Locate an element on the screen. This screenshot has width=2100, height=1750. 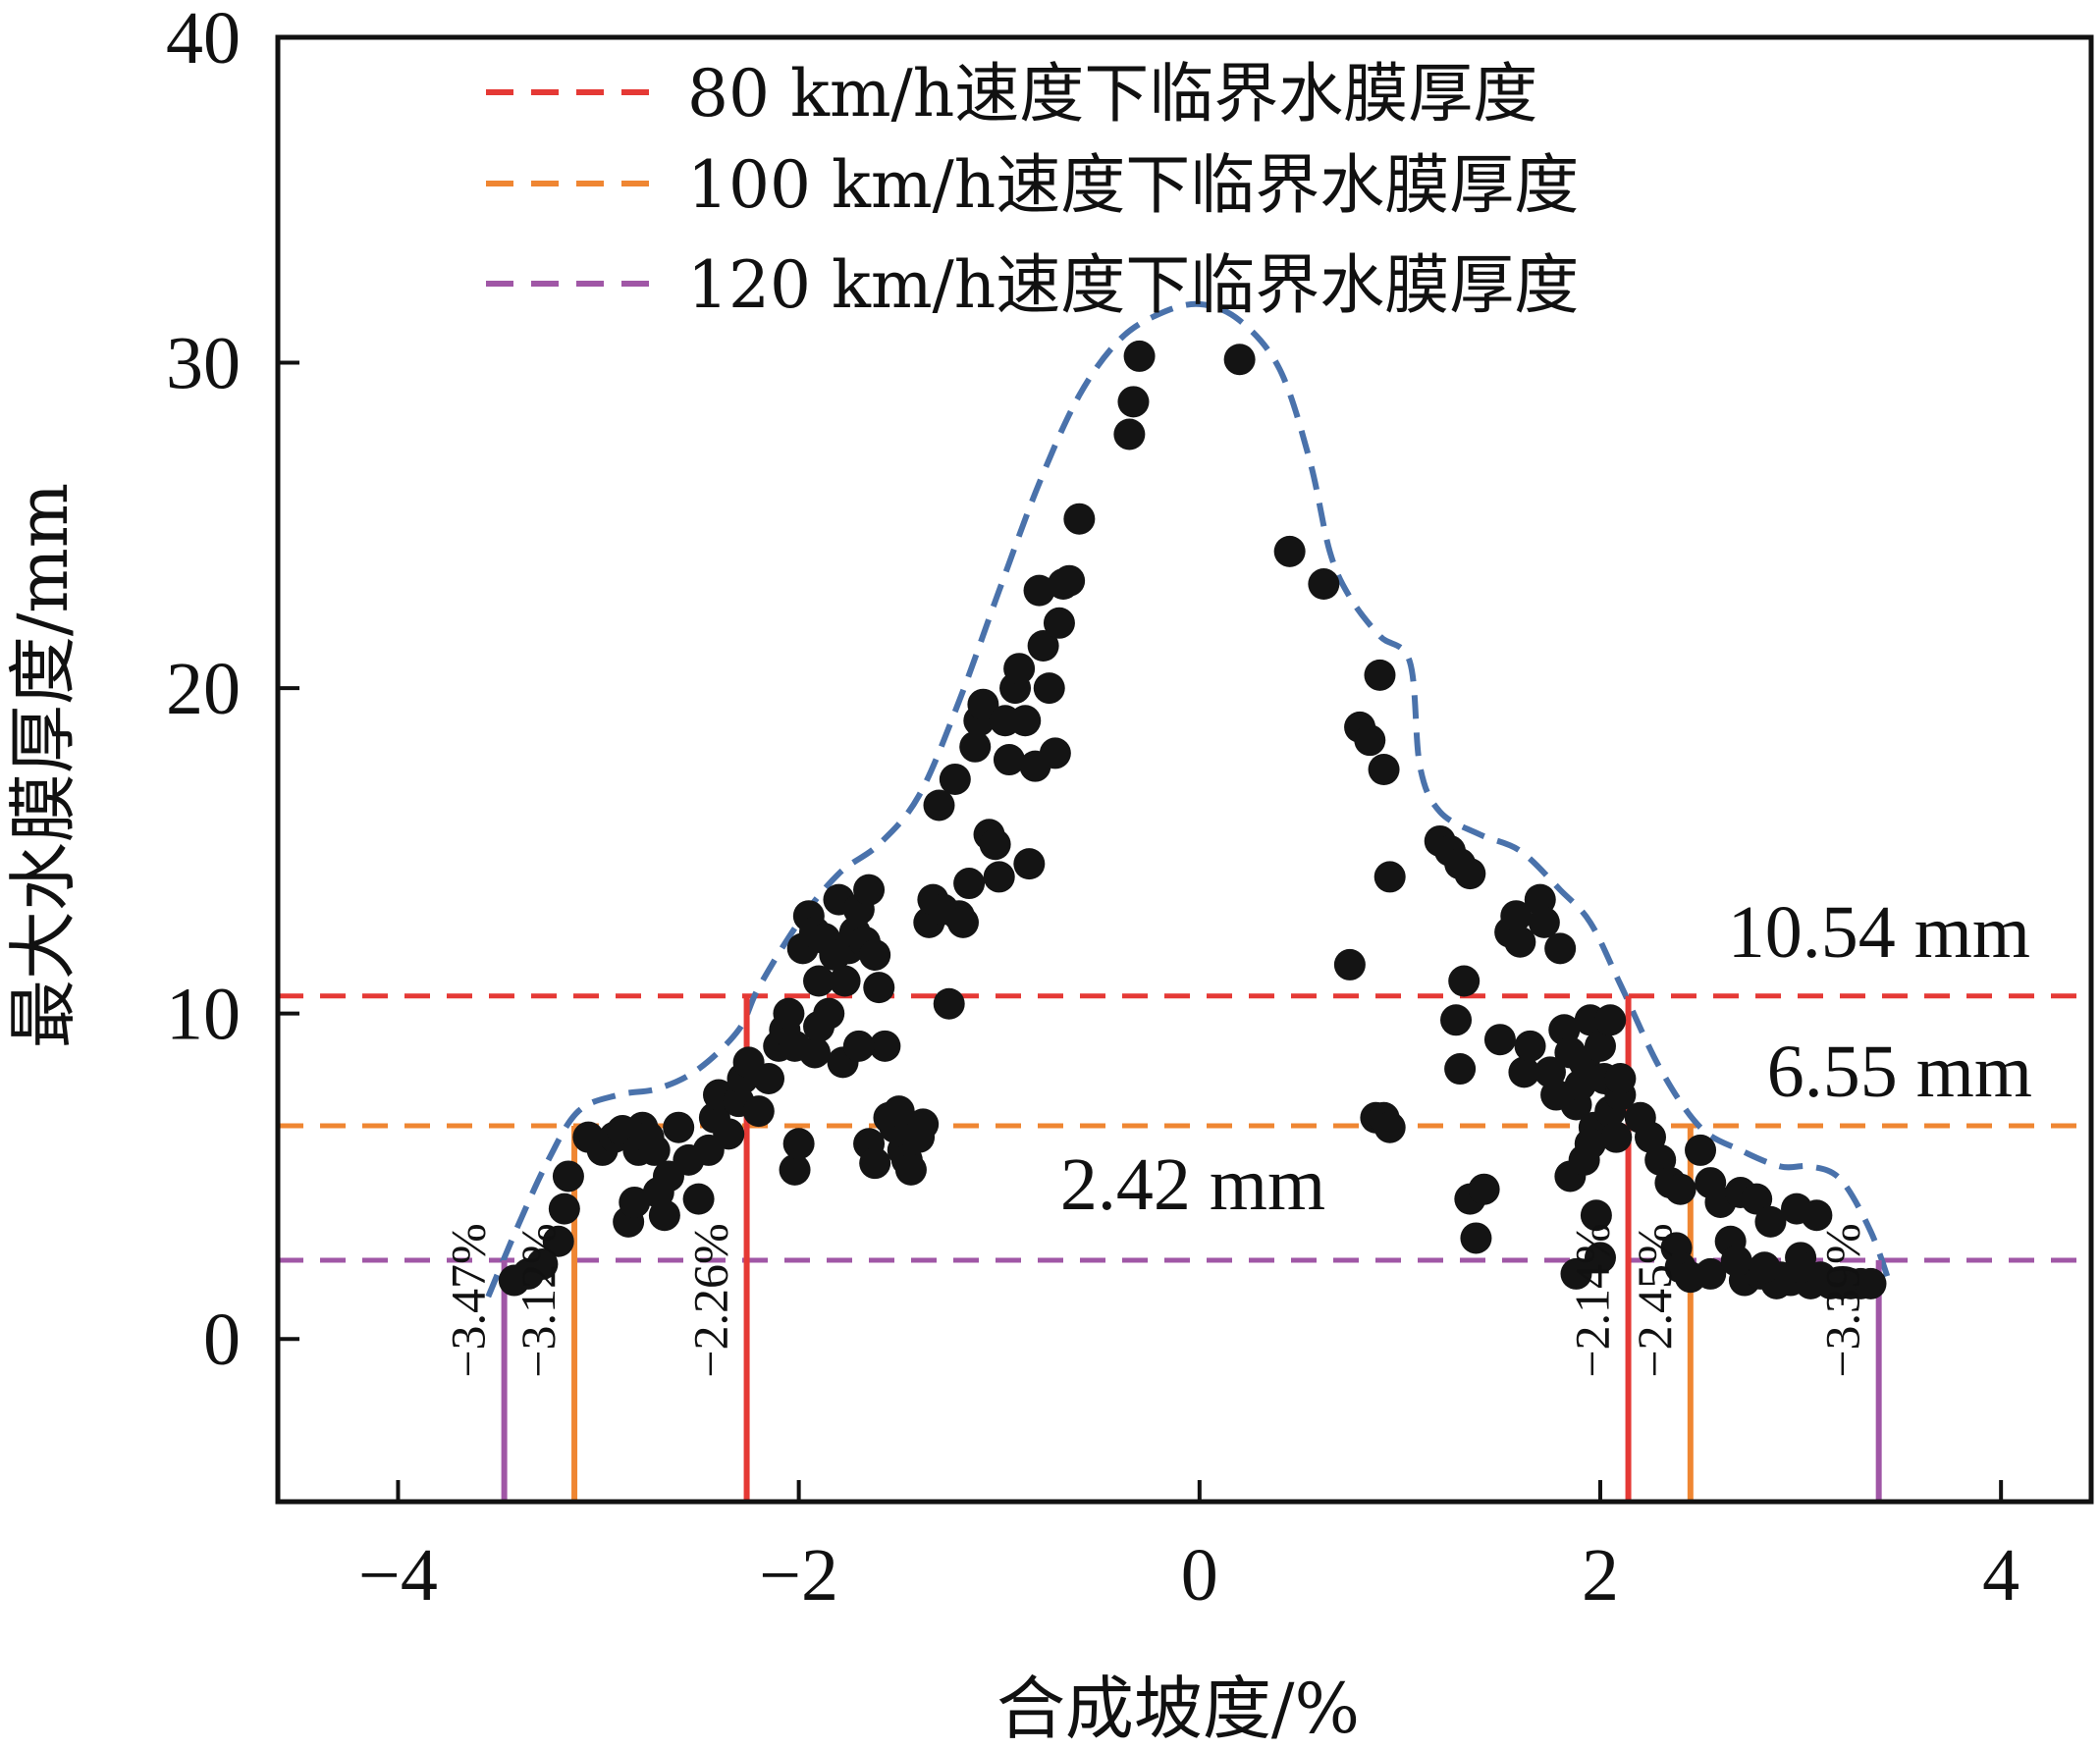
x-axis-title: 合成坡度/% is located at coordinates (1178, 1709).